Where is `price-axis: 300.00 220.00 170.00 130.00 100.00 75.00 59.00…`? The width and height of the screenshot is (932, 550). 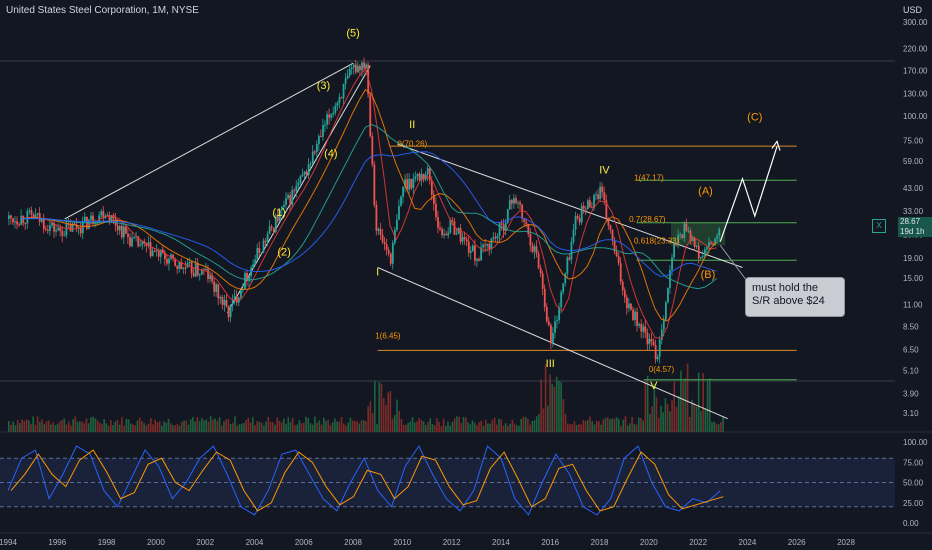
price-axis: 300.00 220.00 170.00 130.00 100.00 75.00 59.00… is located at coordinates (915, 273).